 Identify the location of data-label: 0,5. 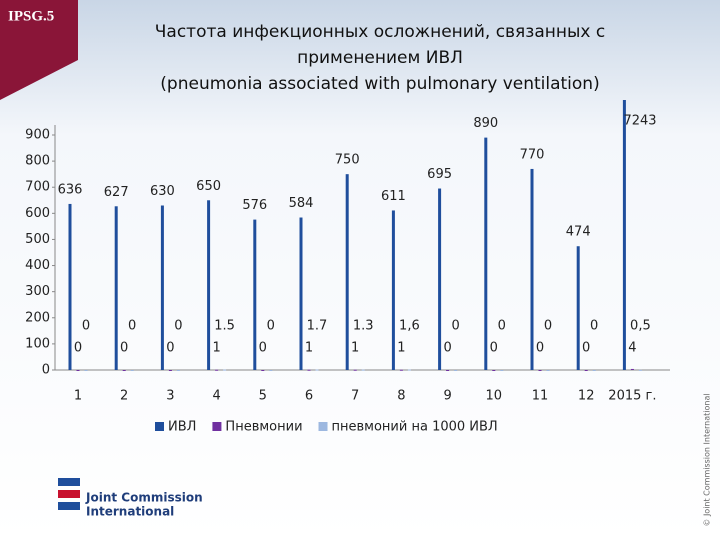
(640, 326).